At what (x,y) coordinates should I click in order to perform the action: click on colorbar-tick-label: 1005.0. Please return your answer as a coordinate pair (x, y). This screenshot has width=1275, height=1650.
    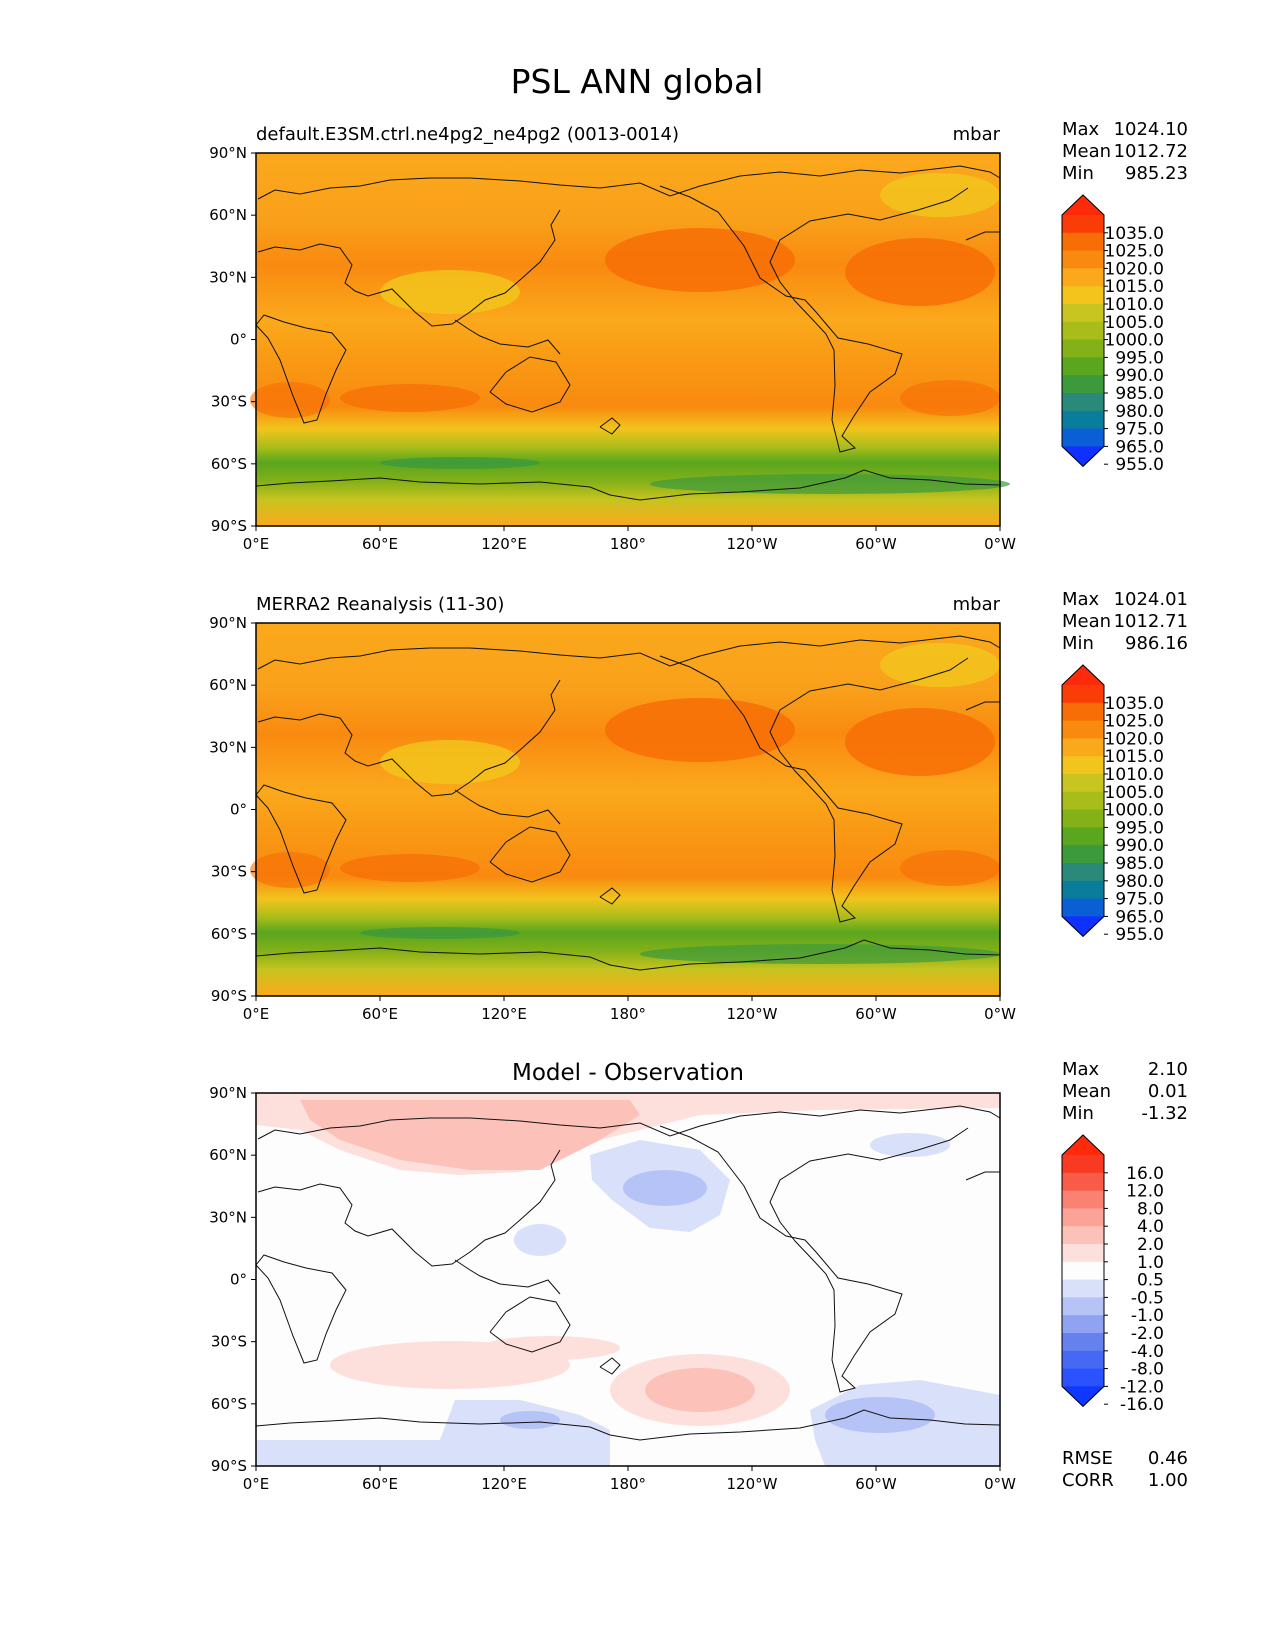
    Looking at the image, I should click on (1134, 793).